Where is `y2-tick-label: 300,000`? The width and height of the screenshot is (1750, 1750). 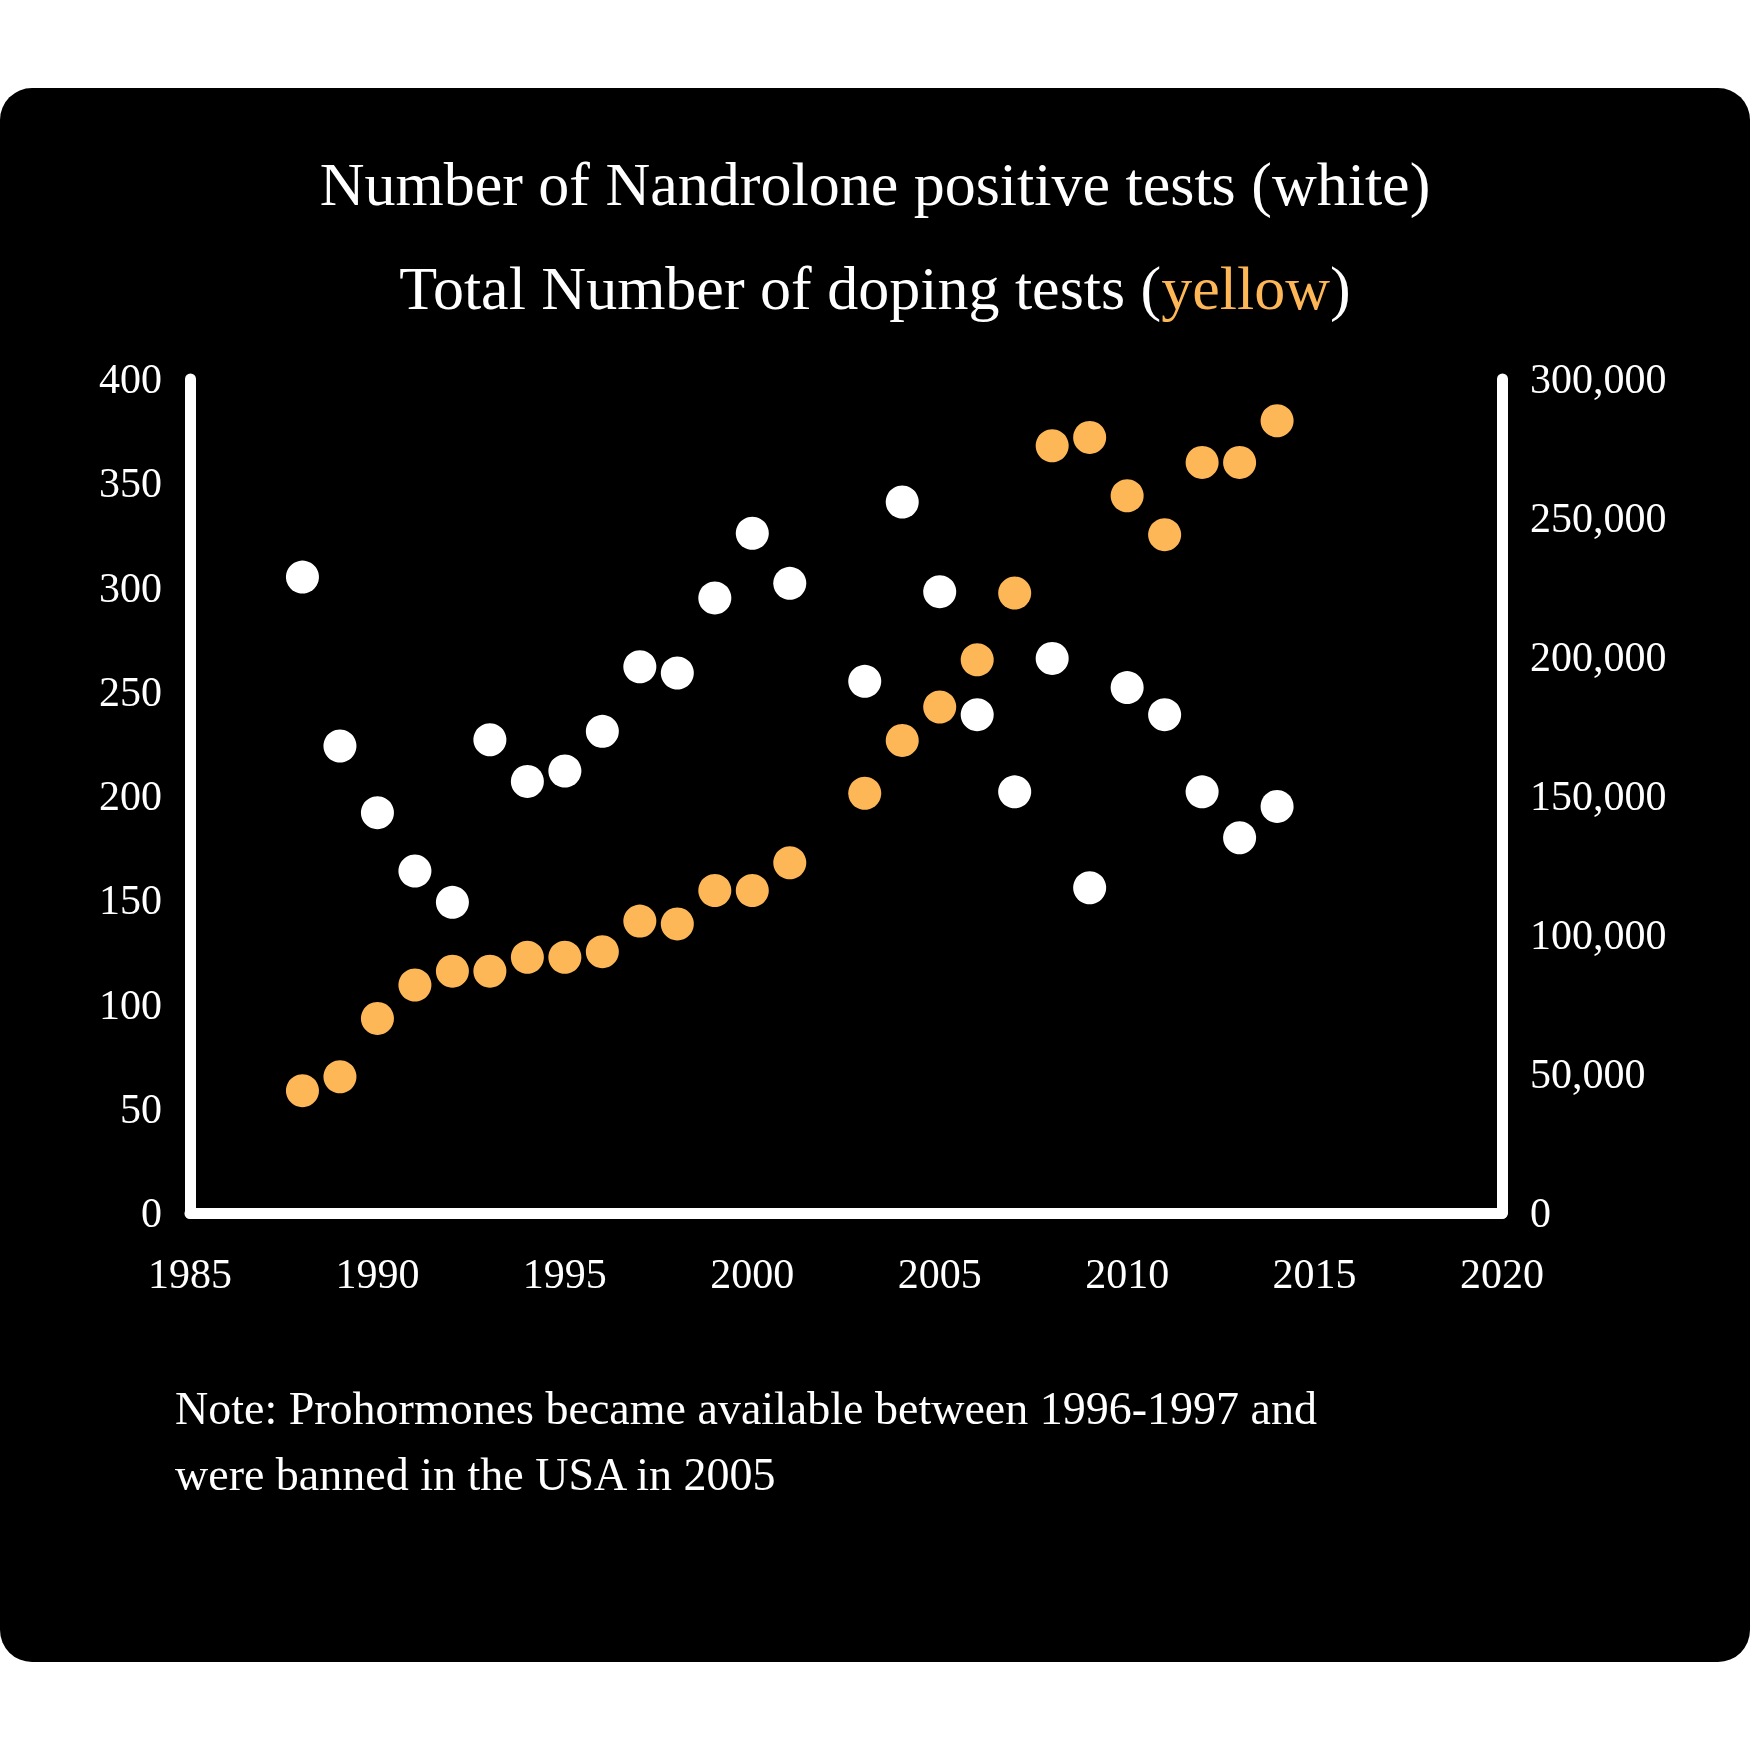
y2-tick-label: 300,000 is located at coordinates (1598, 379).